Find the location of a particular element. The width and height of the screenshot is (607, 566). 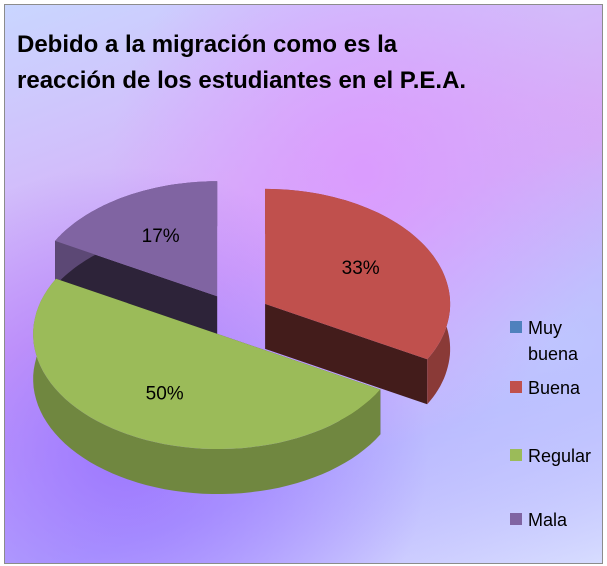

legend-item: Muy buena is located at coordinates (555, 341).